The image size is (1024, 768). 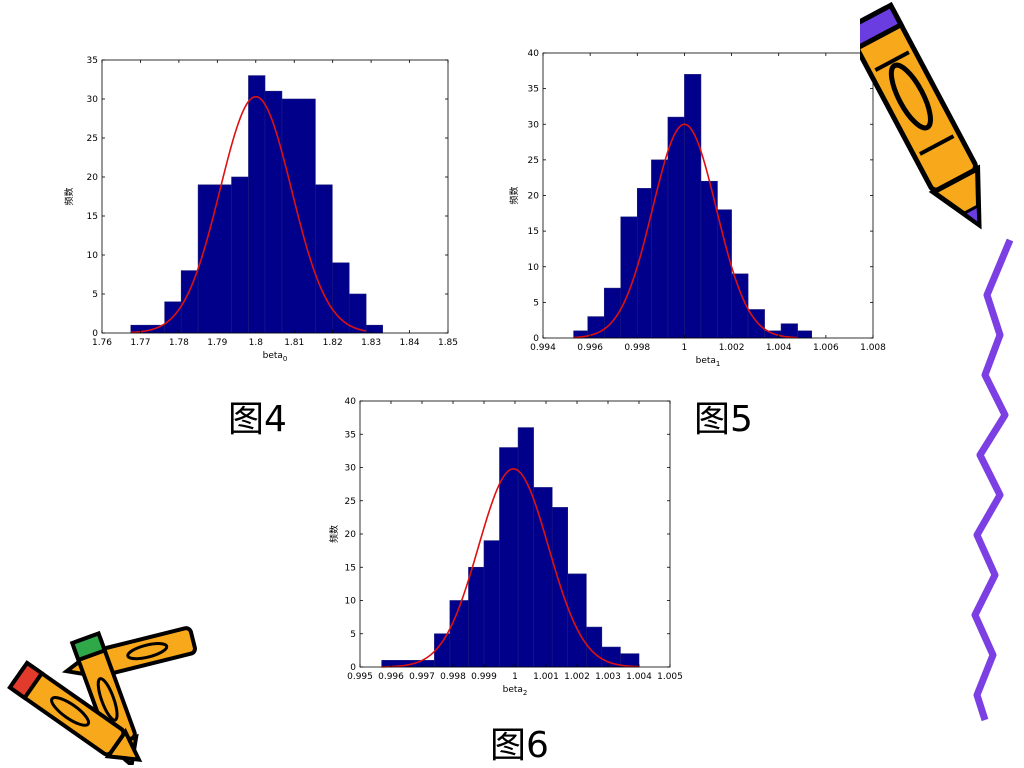 I want to click on x-tick-label: 1.82, so click(x=333, y=343).